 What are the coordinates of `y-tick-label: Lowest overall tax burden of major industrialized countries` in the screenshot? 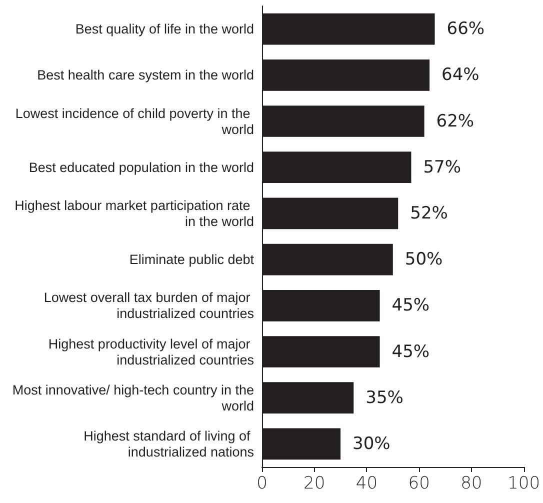 It's located at (149, 306).